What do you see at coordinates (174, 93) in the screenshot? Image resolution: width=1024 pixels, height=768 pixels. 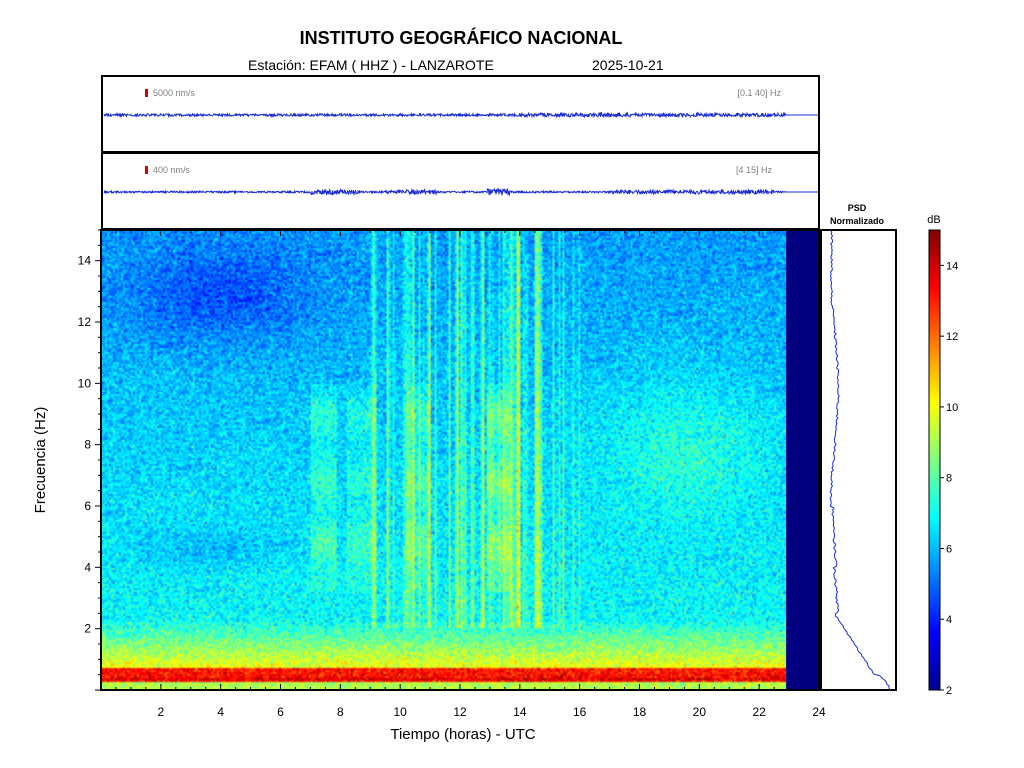 I see `amplitude-scale-label: 5000 nm/s` at bounding box center [174, 93].